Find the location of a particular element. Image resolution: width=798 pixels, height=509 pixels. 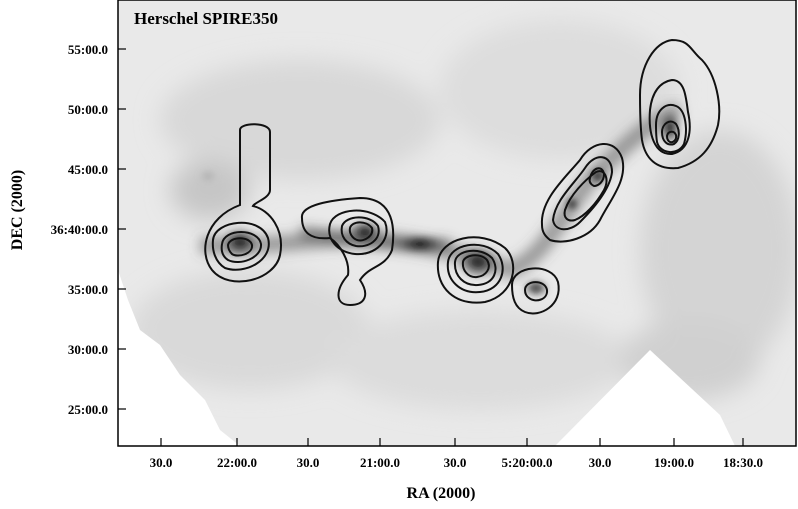

y-tick-label: 36:40:00.0 is located at coordinates (79, 229).